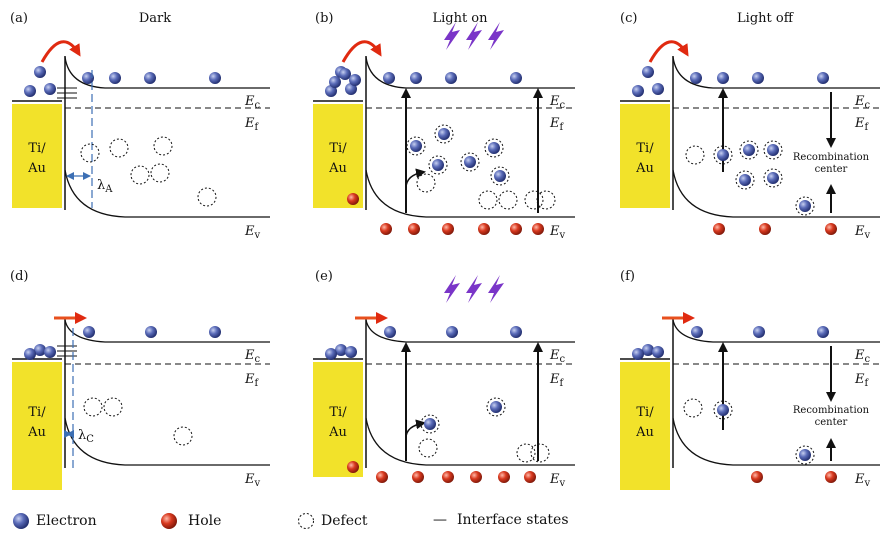 This screenshot has width=885, height=541. I want to click on valence-band, so click(167, 441).